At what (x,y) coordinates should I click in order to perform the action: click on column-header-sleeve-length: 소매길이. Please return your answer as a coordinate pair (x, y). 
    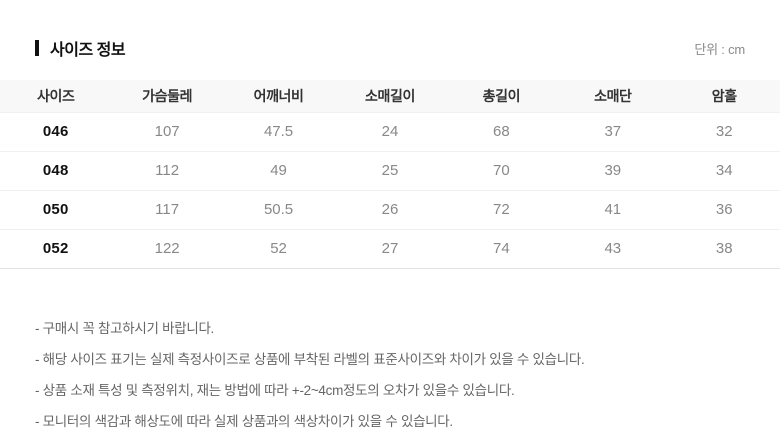
    Looking at the image, I should click on (390, 96).